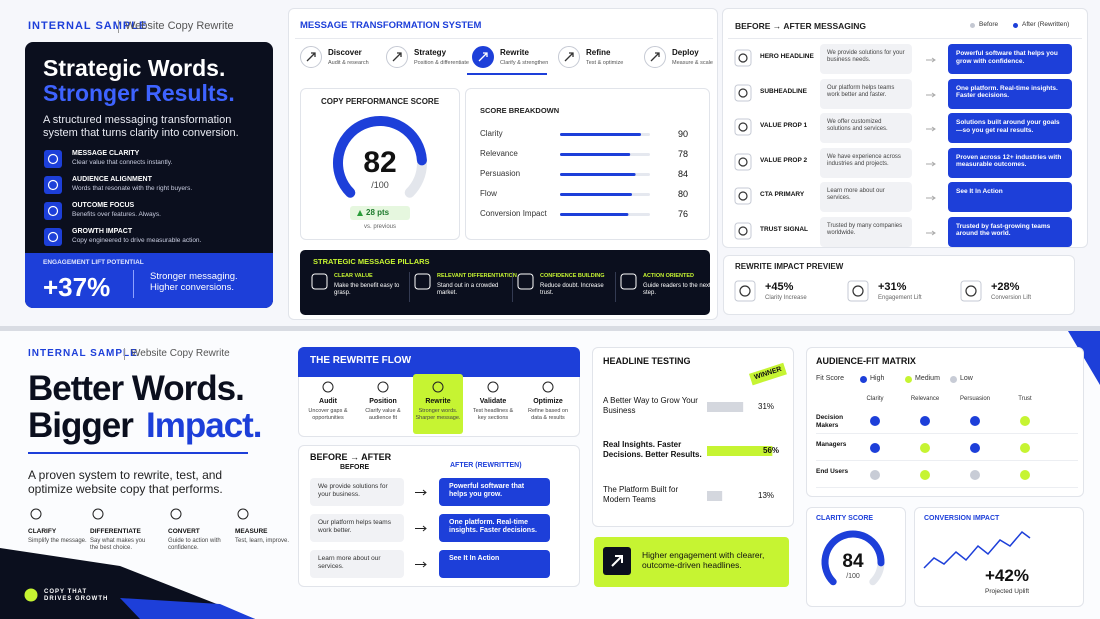 The image size is (1100, 619). I want to click on row-label: CTA PRIMARY, so click(782, 194).